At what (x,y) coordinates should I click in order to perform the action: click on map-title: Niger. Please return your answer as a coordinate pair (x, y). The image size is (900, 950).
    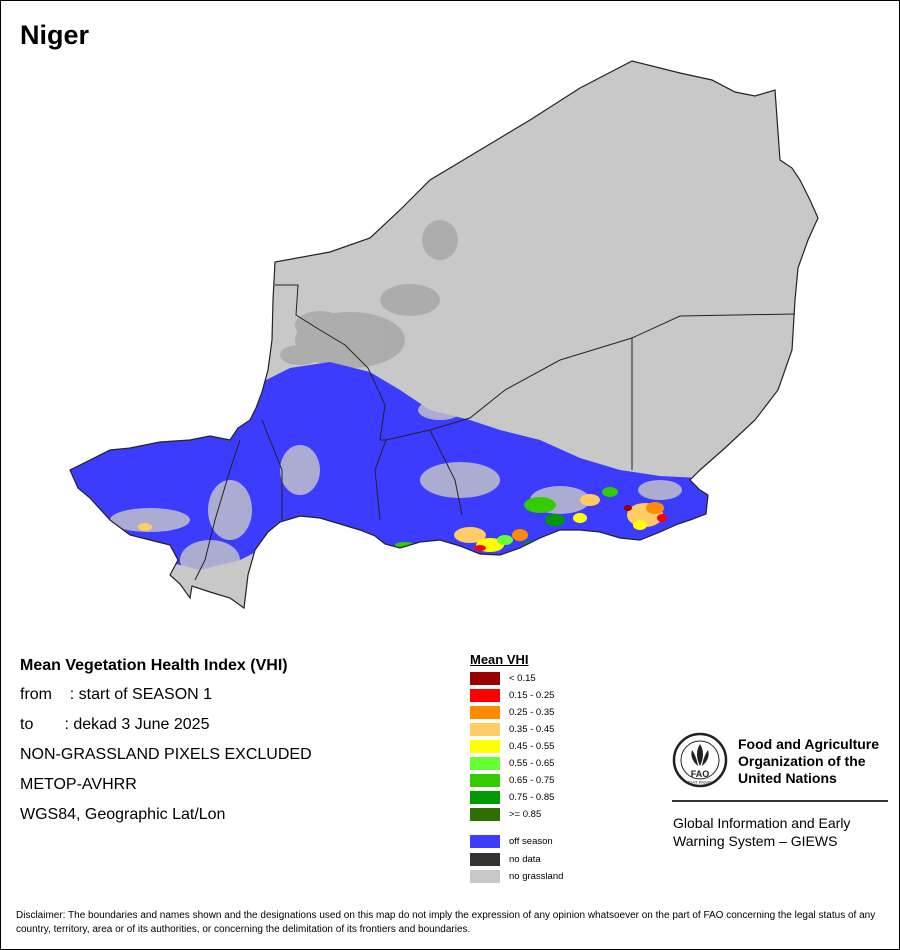
    Looking at the image, I should click on (55, 35).